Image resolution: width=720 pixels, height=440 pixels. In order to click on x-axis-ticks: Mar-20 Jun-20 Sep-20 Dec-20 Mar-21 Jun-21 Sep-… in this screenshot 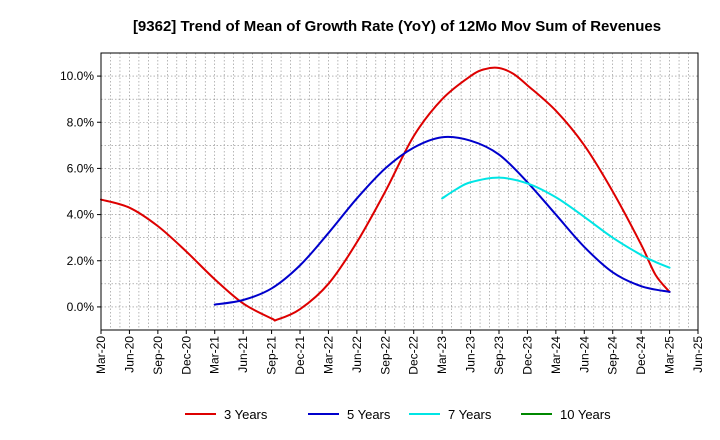, I will do `click(399, 352)`.